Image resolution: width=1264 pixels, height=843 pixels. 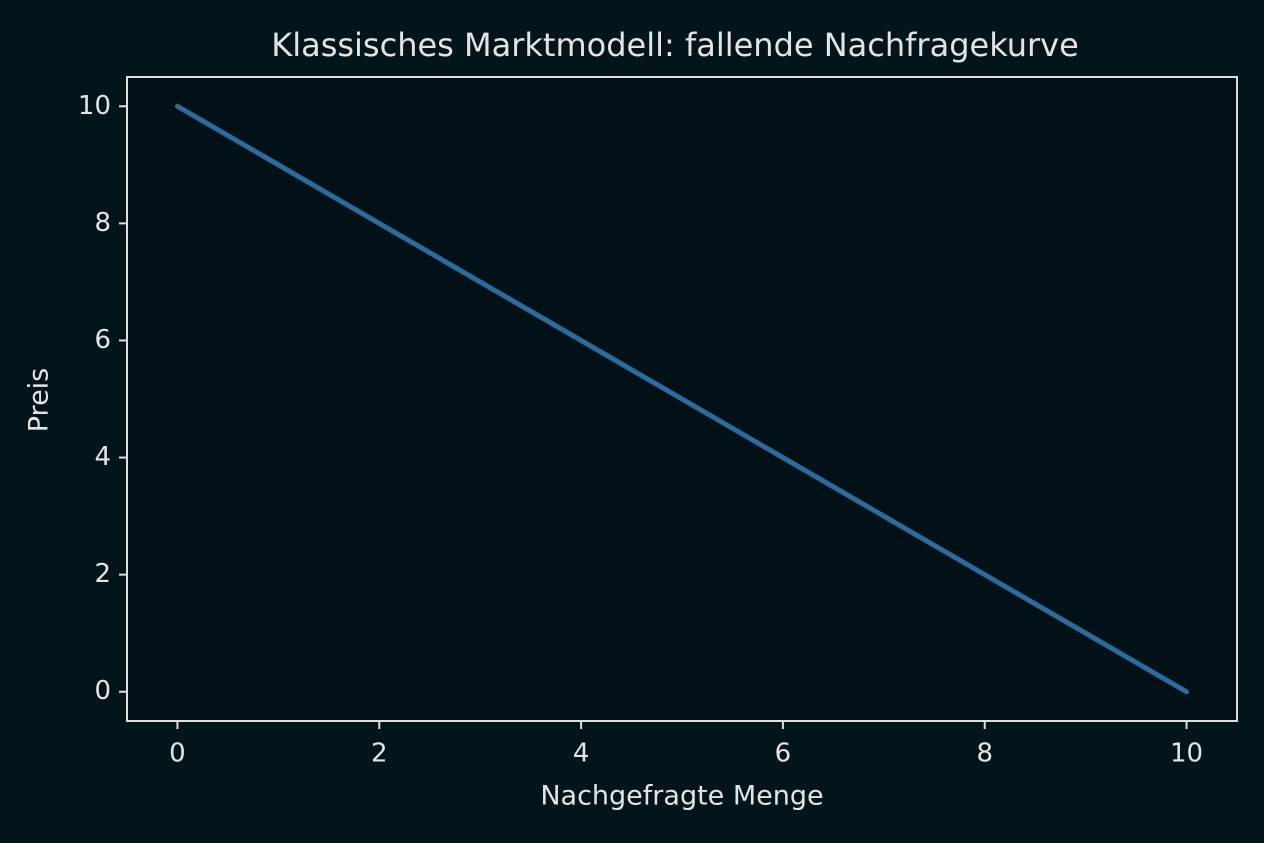 What do you see at coordinates (102, 691) in the screenshot?
I see `y-tick-label: 0` at bounding box center [102, 691].